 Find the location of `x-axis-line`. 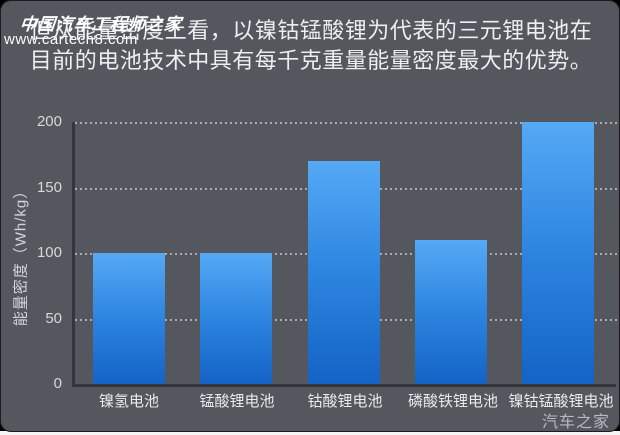

x-axis-line is located at coordinates (344, 385).